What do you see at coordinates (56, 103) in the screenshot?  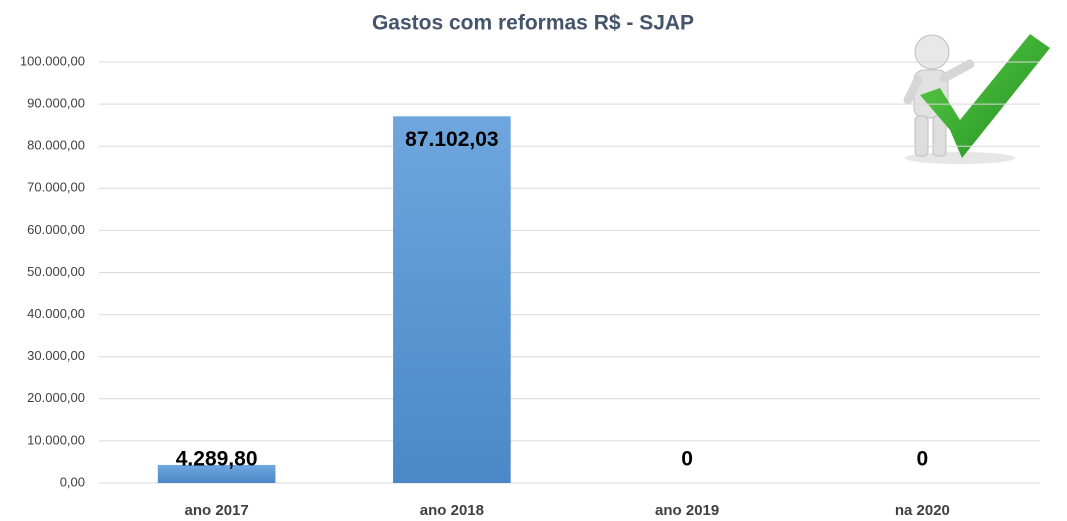 I see `y-tick-label: 90.000,00` at bounding box center [56, 103].